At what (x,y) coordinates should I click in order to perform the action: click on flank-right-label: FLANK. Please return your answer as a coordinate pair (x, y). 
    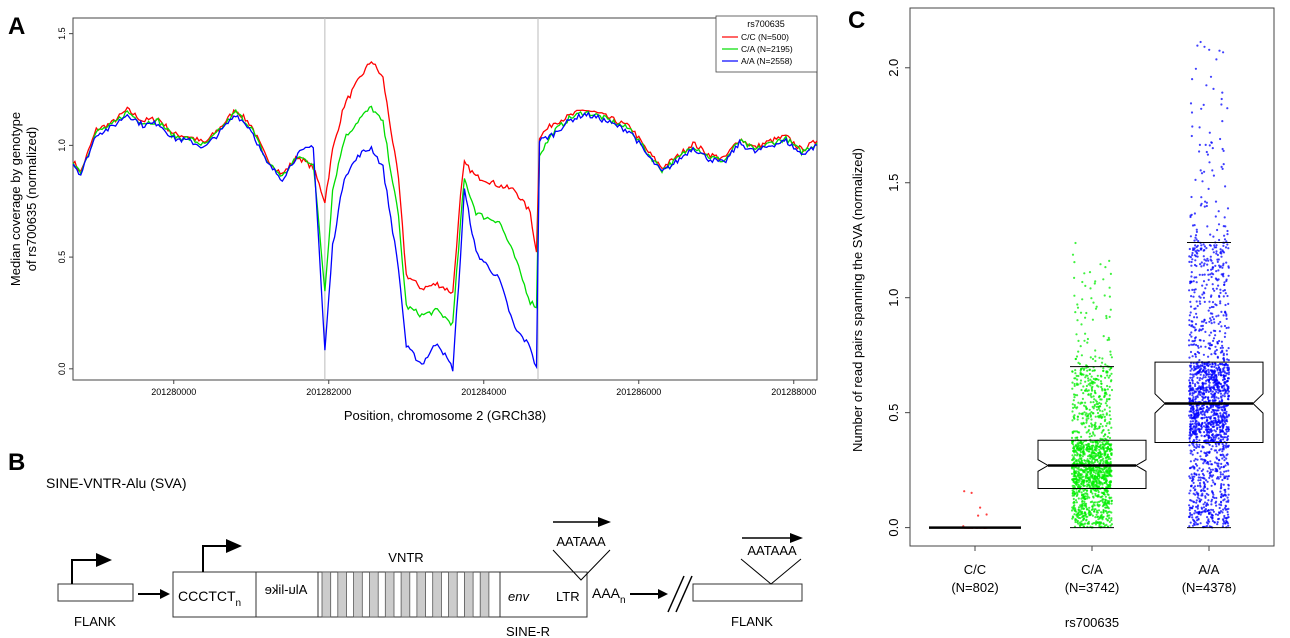
    Looking at the image, I should click on (752, 621).